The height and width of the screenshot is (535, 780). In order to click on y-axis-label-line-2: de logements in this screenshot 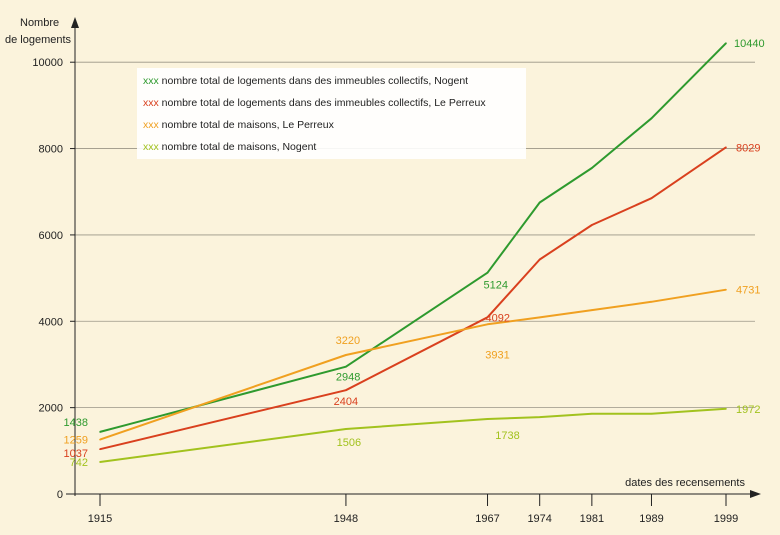, I will do `click(38, 40)`.